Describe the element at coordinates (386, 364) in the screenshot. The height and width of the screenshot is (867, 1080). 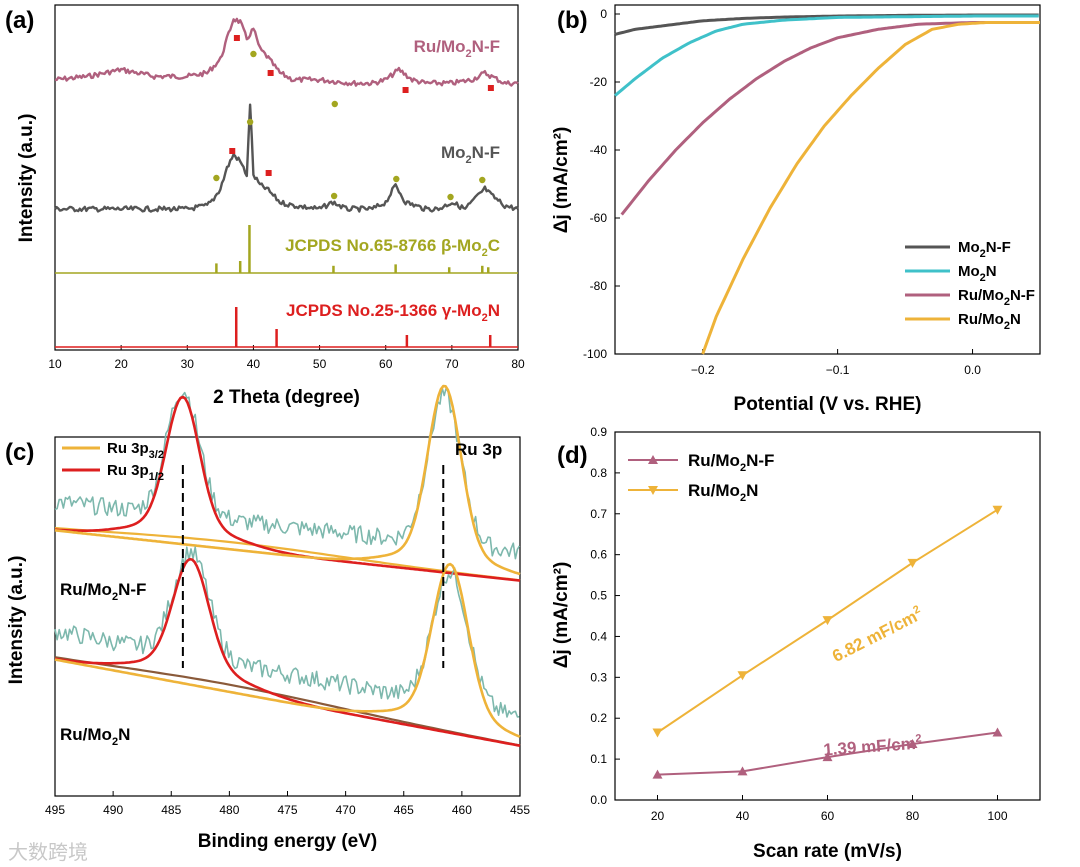
I see `panel-a-xtick-label: 60` at that location.